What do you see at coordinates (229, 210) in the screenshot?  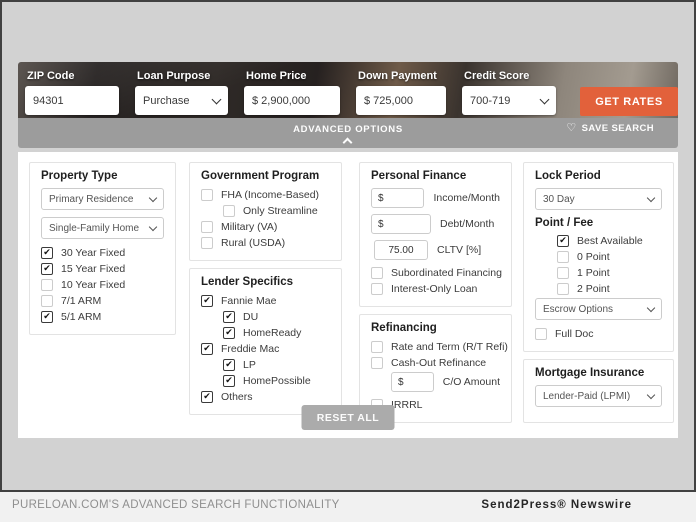 I see `checkbox-only-streamline` at bounding box center [229, 210].